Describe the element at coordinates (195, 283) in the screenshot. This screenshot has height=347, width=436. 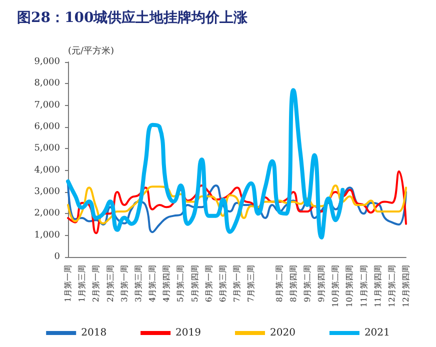
I see `x-tick-label: 5月第四周` at that location.